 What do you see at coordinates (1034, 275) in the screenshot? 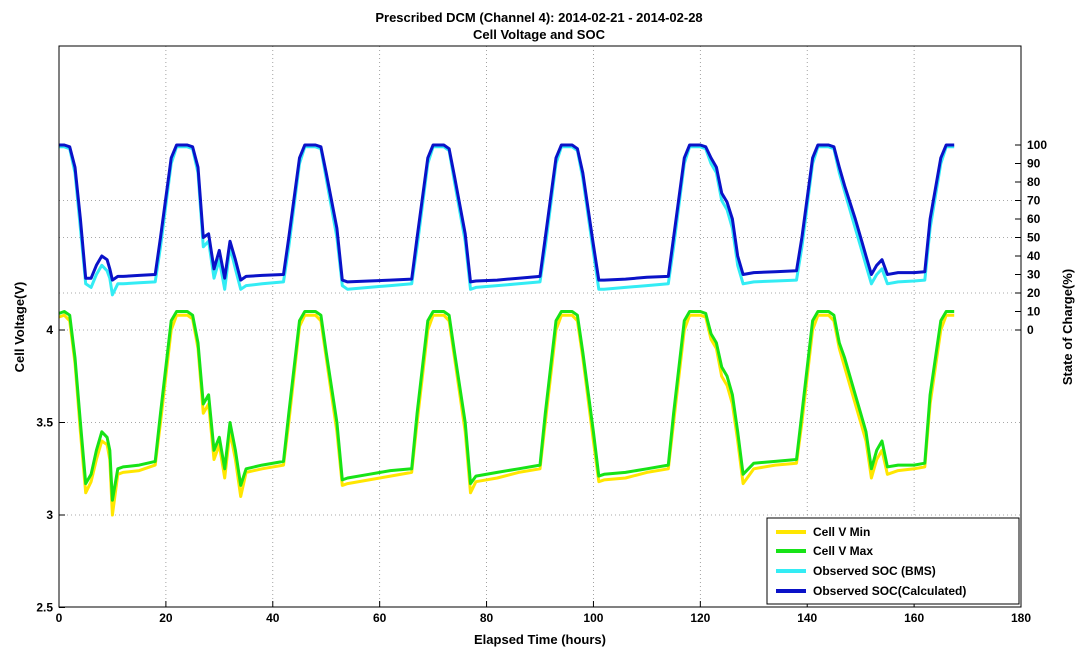
I see `y2-tick-label: 30` at bounding box center [1034, 275].